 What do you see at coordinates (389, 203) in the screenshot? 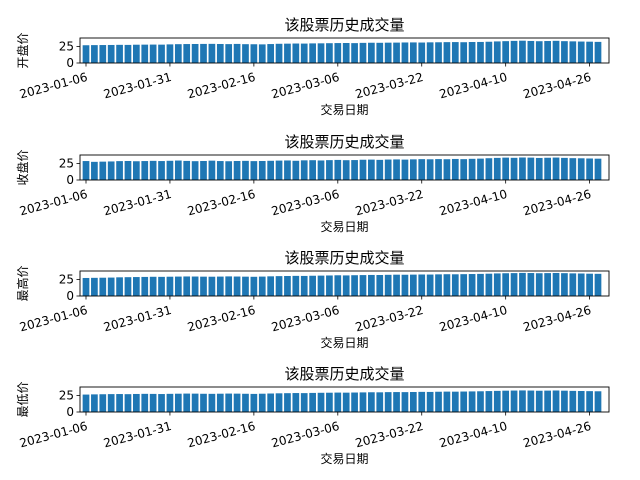
I see `x-tick-label: 2023-03-22` at bounding box center [389, 203].